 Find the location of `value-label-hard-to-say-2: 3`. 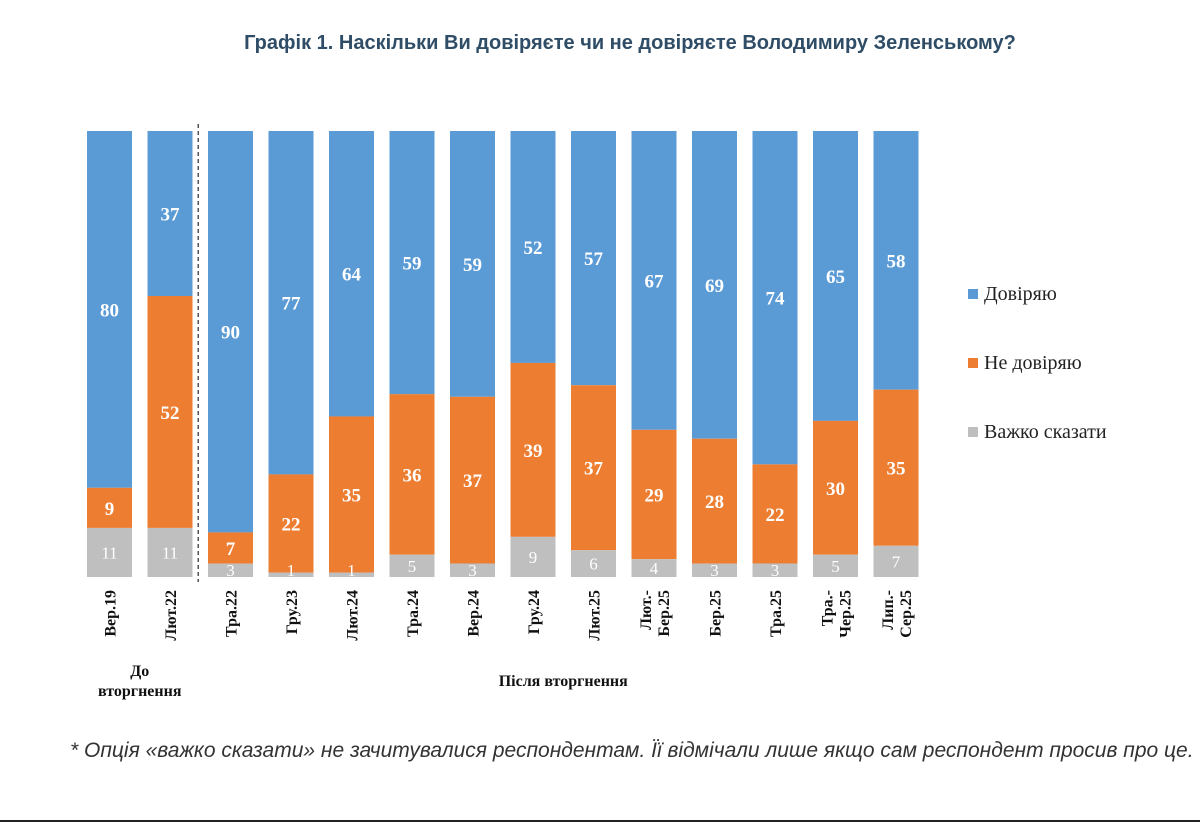

value-label-hard-to-say-2: 3 is located at coordinates (230, 570).